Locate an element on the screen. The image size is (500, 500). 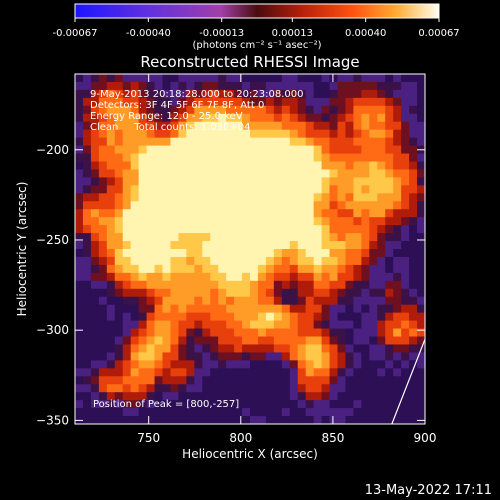
solar-limb is located at coordinates (408, 381).